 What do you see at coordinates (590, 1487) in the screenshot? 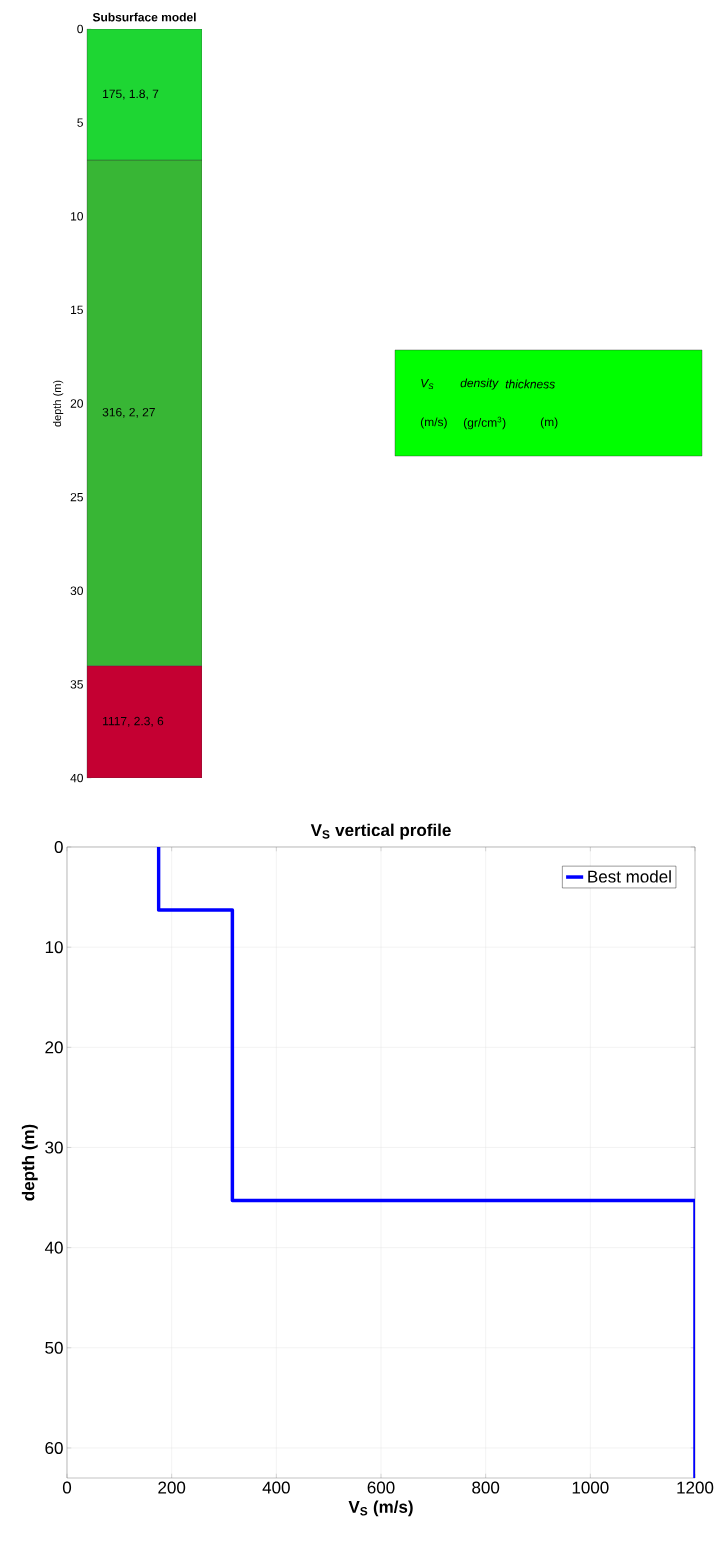
I see `x-tick-label: 1000` at bounding box center [590, 1487].